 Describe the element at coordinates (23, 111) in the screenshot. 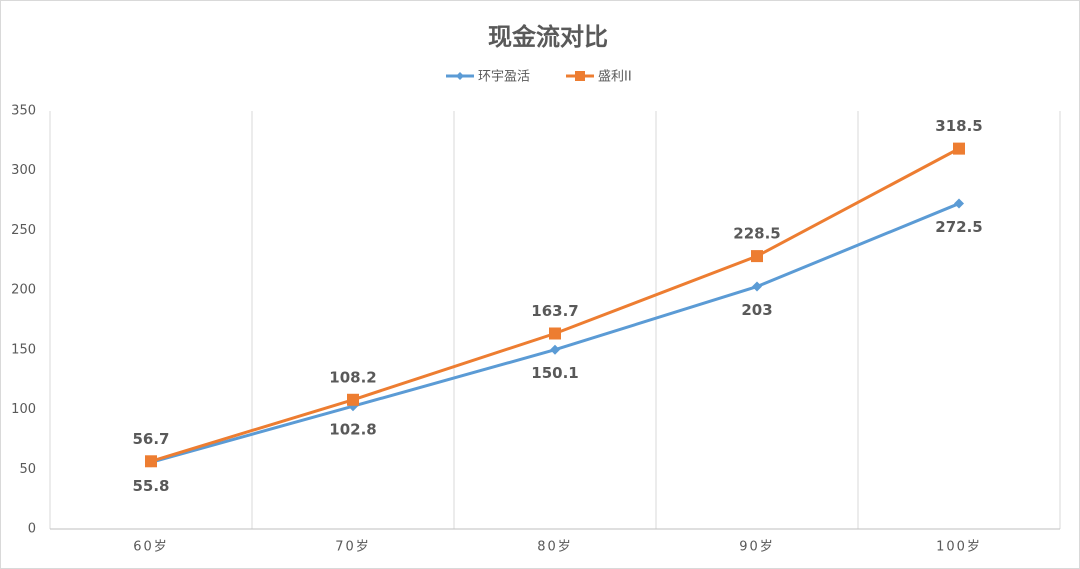

I see `y-tick-label: 350` at that location.